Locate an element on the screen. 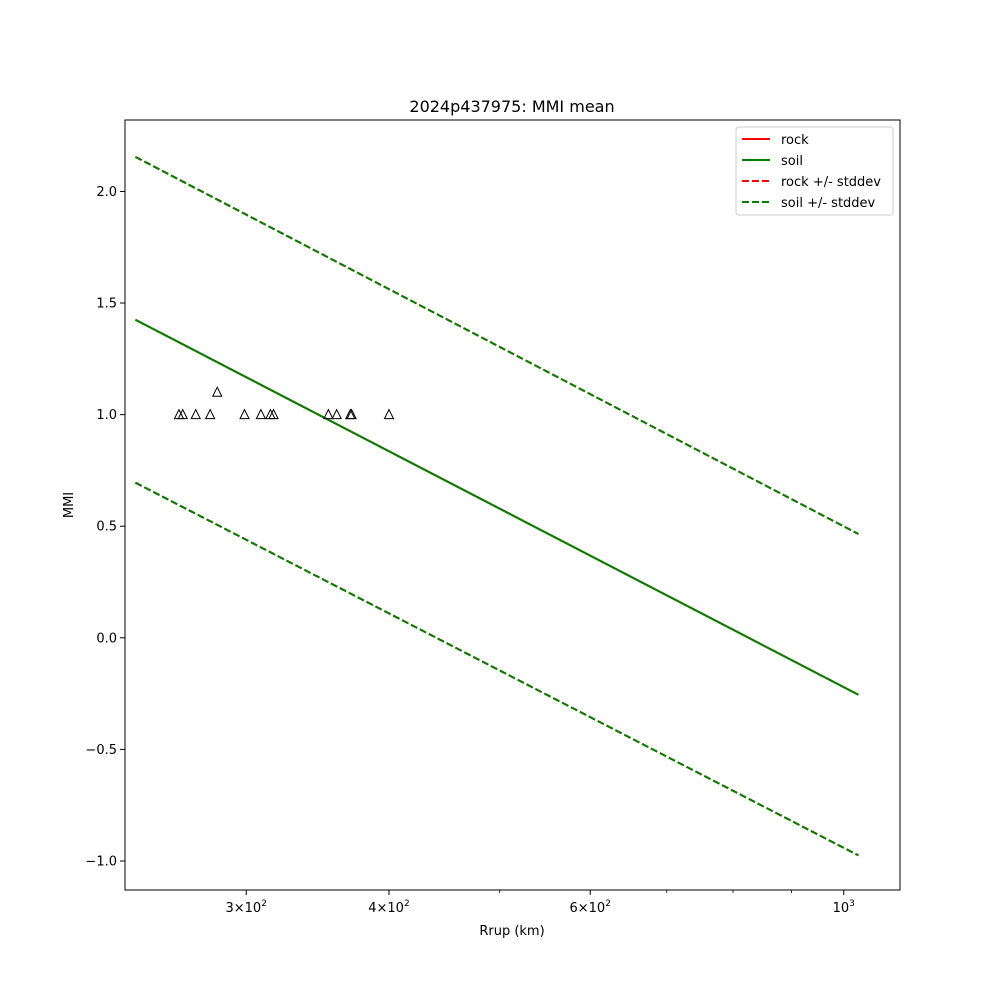 This screenshot has height=1000, width=1000. y-axis: −1.0 −0.5 0.0 0.5 1.0 1.5 2.0 is located at coordinates (105, 527).